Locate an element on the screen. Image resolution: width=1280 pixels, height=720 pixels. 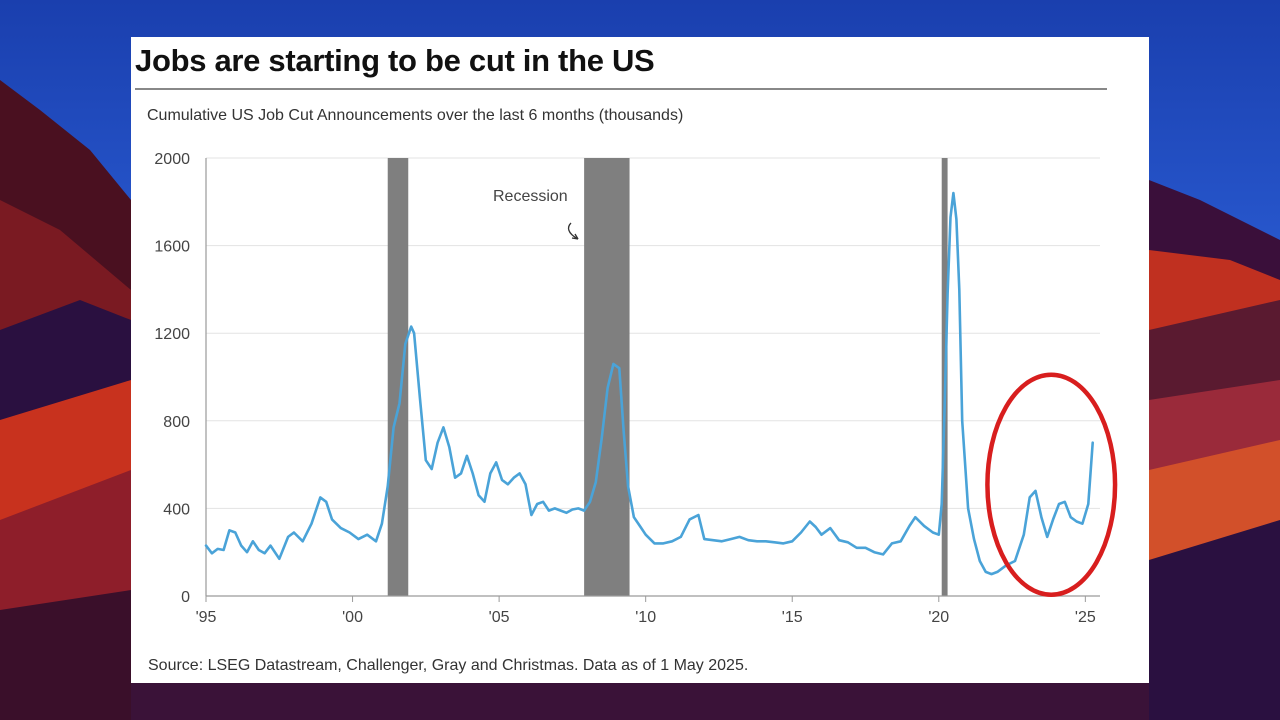
x-tick-label: '10 is located at coordinates (645, 617).